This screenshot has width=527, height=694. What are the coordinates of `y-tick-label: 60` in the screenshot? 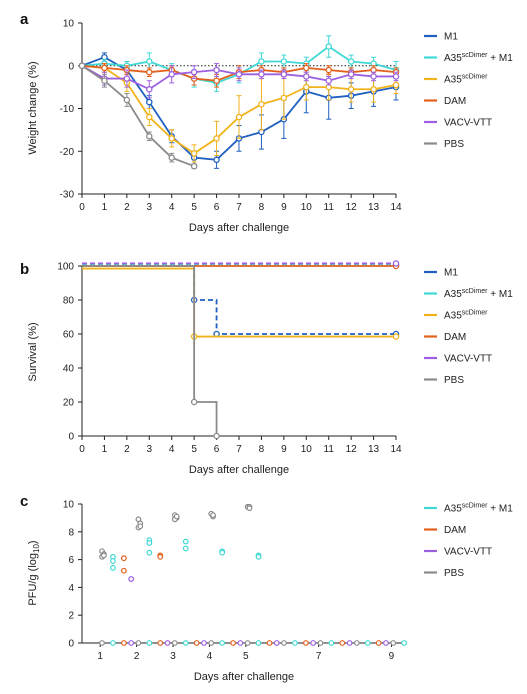 It's located at (69, 335).